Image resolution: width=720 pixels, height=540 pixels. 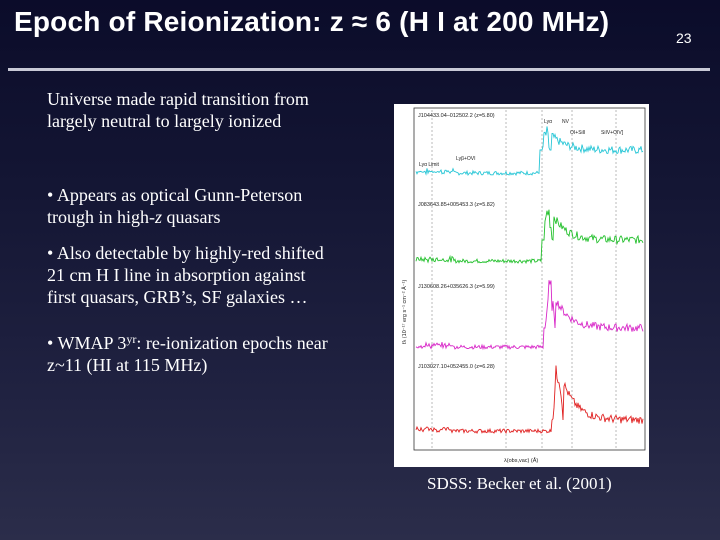 What do you see at coordinates (456, 367) in the screenshot?
I see `panel-4-label: J103027.10+052455.0 (z=6.28)` at bounding box center [456, 367].